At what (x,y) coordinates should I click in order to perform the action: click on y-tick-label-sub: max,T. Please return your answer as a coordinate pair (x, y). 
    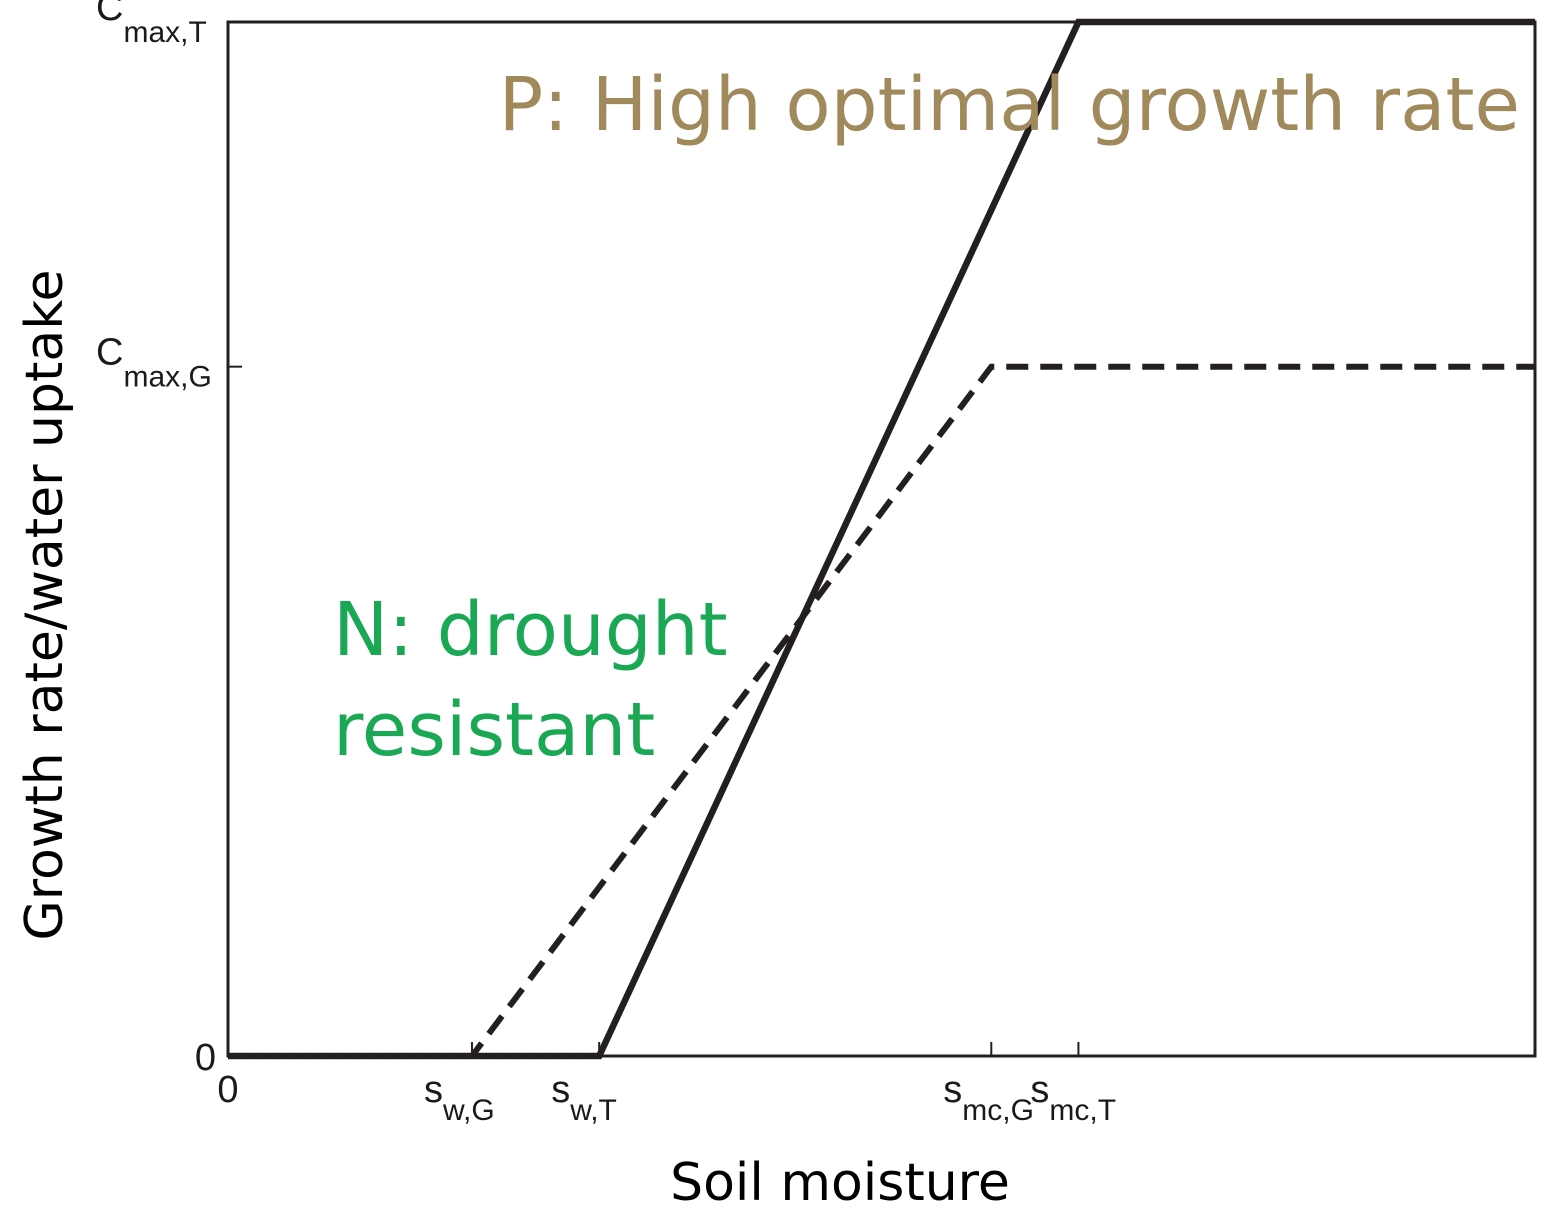
    Looking at the image, I should click on (164, 32).